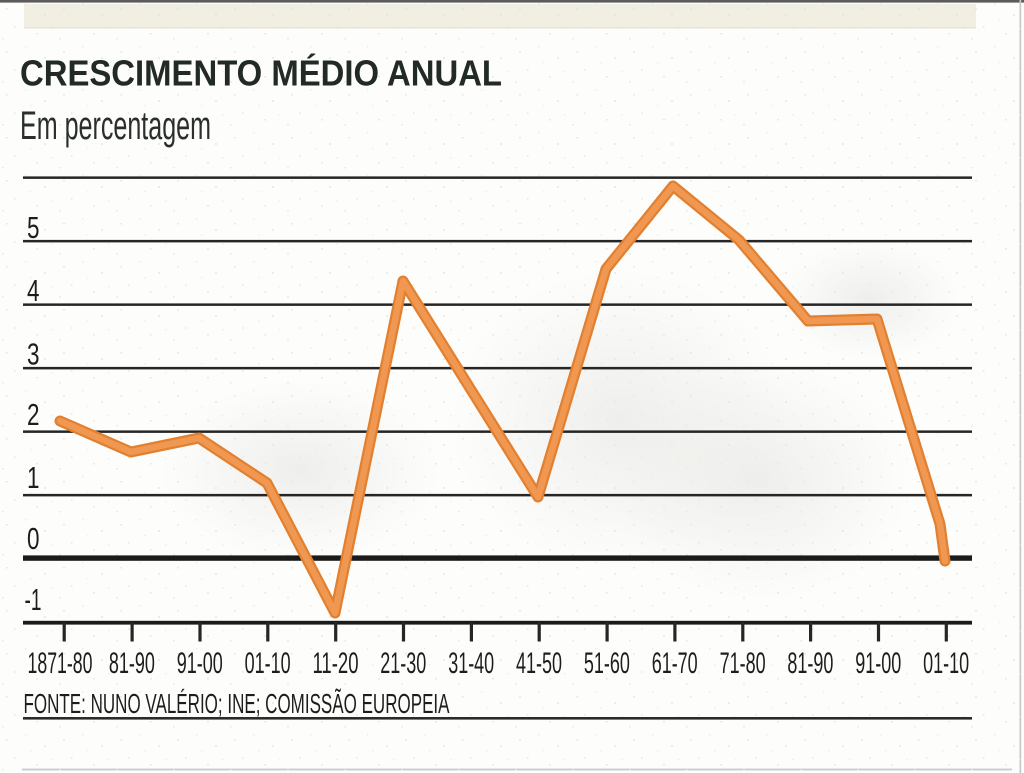 The image size is (1024, 773). What do you see at coordinates (33, 599) in the screenshot?
I see `svg-text: -1` at bounding box center [33, 599].